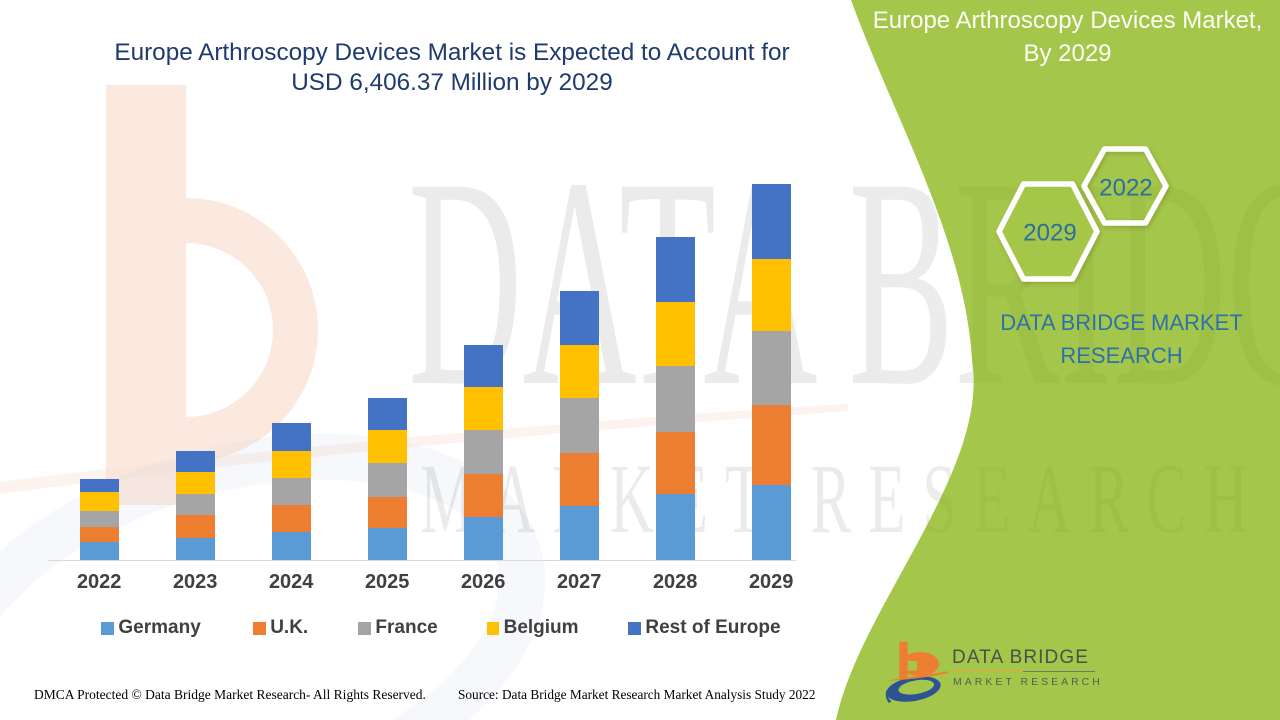  Describe the element at coordinates (1125, 188) in the screenshot. I see `svg-text: 2022` at that location.